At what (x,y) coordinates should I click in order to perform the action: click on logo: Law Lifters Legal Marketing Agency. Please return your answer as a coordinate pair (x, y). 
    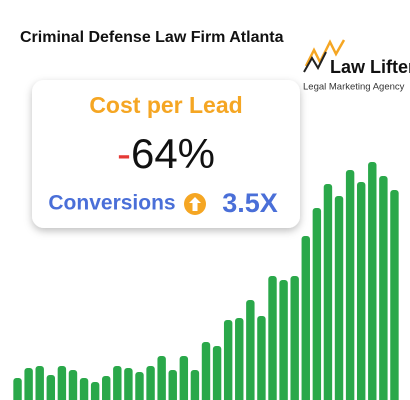
    Looking at the image, I should click on (356, 66).